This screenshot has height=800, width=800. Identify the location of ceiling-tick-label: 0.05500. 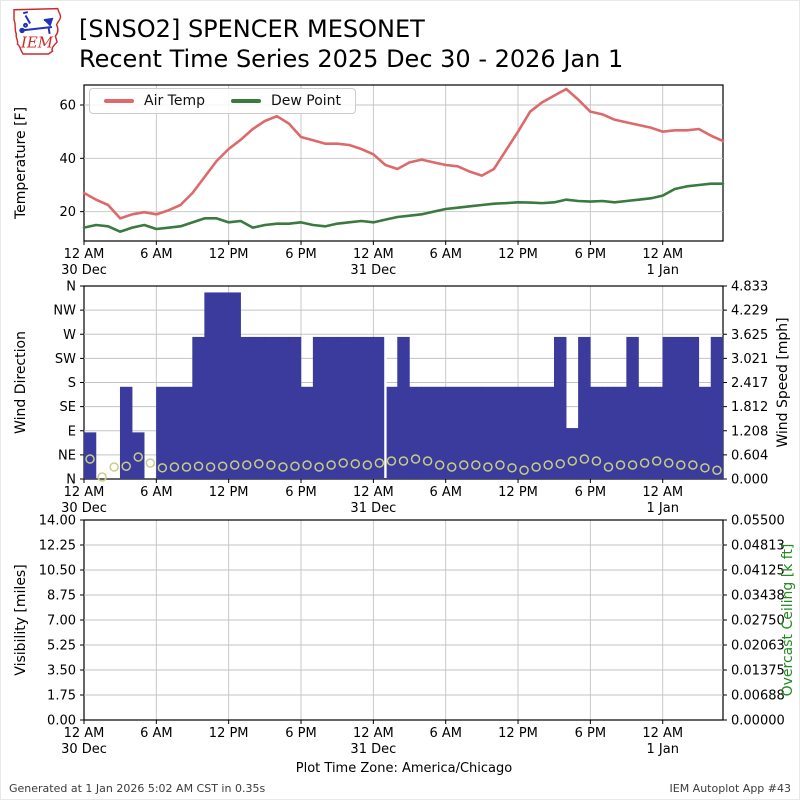
(758, 521).